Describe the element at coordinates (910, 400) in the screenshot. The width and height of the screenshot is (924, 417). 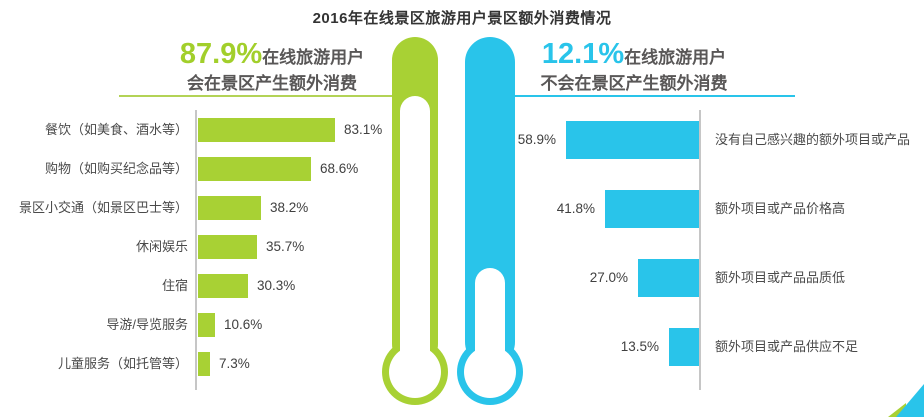
I see `corner-blue-triangle-icon` at that location.